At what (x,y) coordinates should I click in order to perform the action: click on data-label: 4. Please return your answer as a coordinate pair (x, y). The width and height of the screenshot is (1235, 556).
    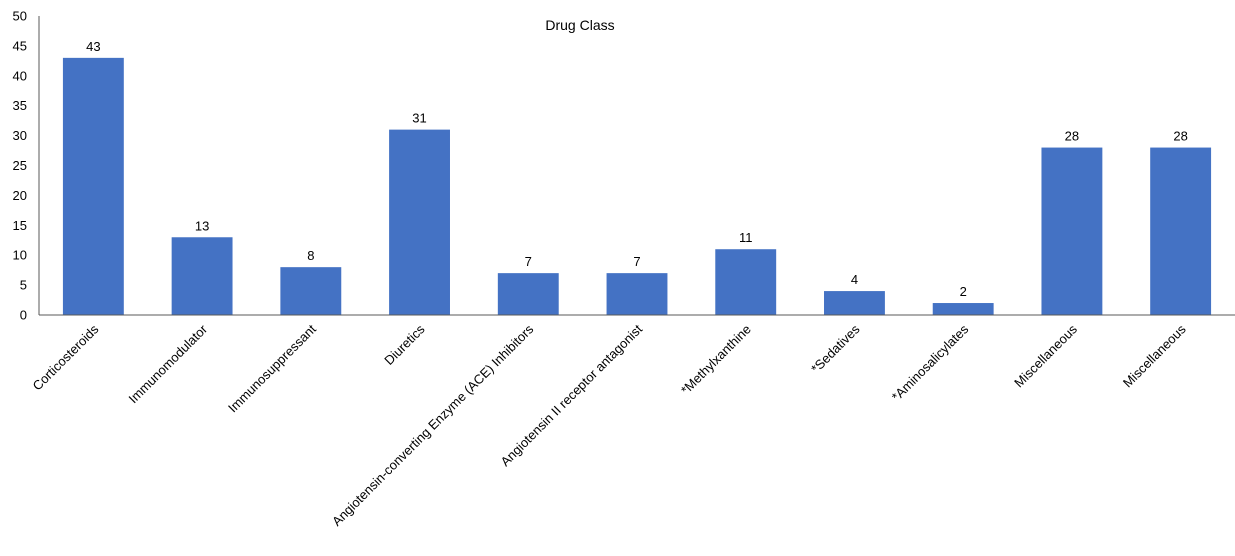
    Looking at the image, I should click on (854, 279).